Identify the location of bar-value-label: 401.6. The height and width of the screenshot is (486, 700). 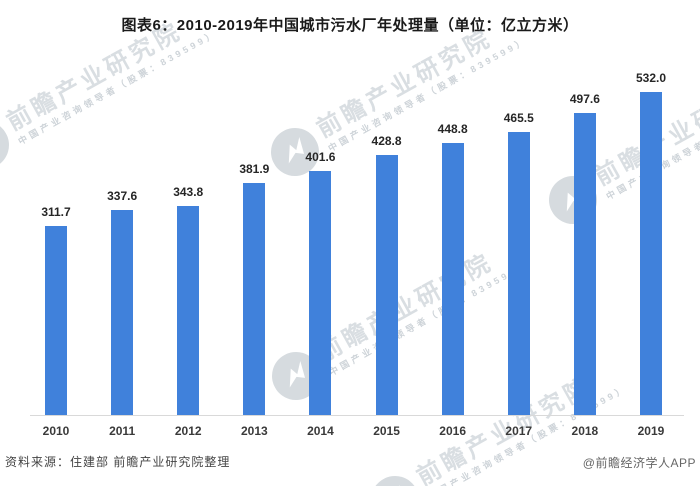
(320, 157).